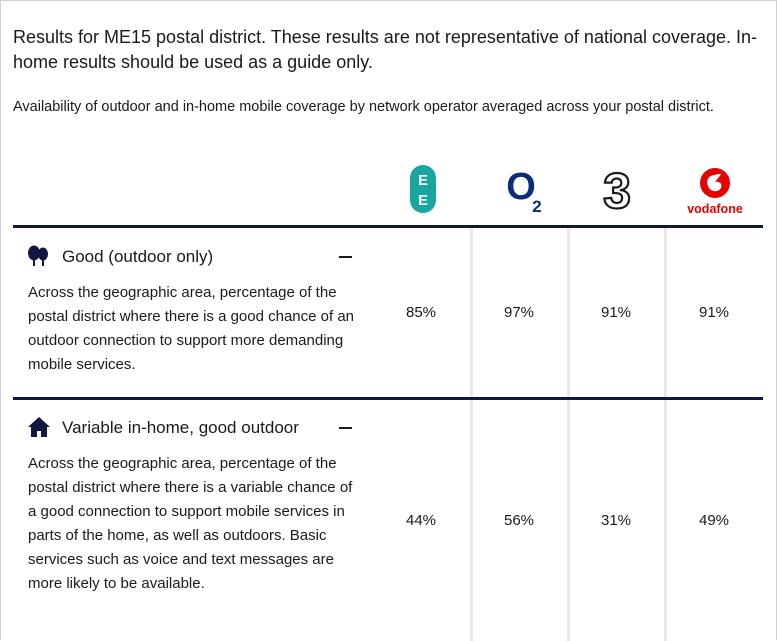 This screenshot has width=777, height=641. Describe the element at coordinates (519, 520) in the screenshot. I see `value-o2-variable-in-home: 56%` at that location.